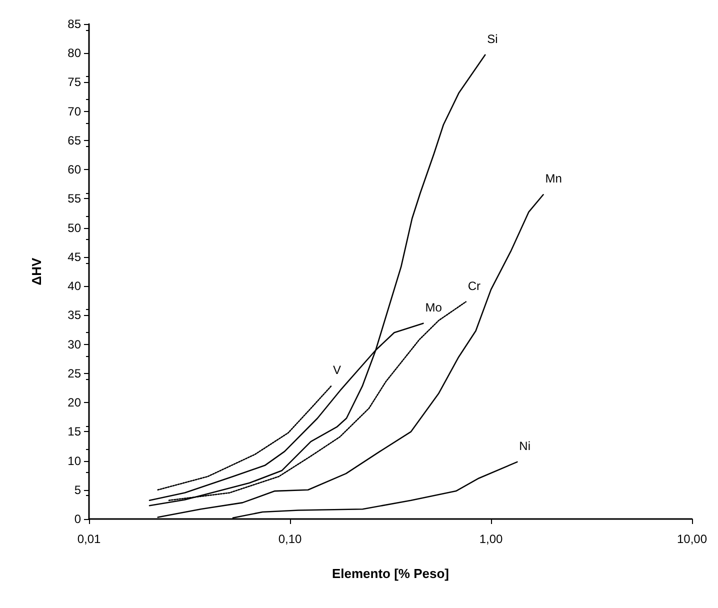 This screenshot has height=608, width=718. I want to click on y-tick-label: 65, so click(75, 140).